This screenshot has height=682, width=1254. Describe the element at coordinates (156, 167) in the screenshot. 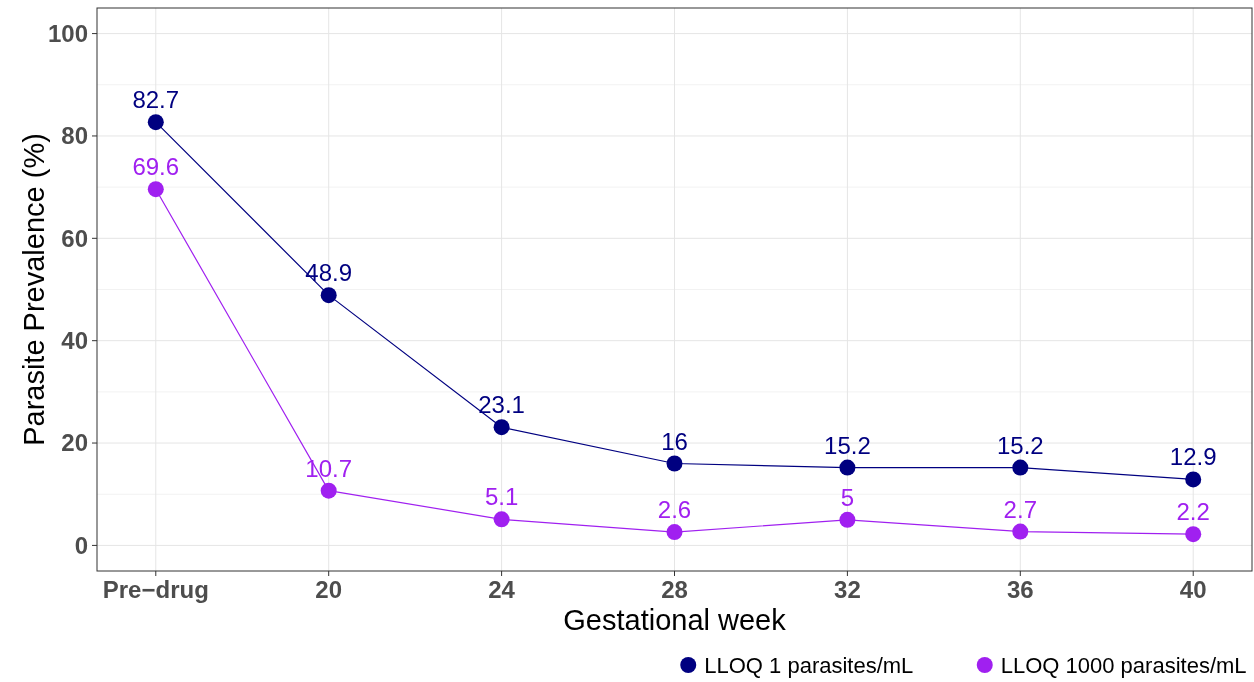

I see `data-label: 69.6` at that location.